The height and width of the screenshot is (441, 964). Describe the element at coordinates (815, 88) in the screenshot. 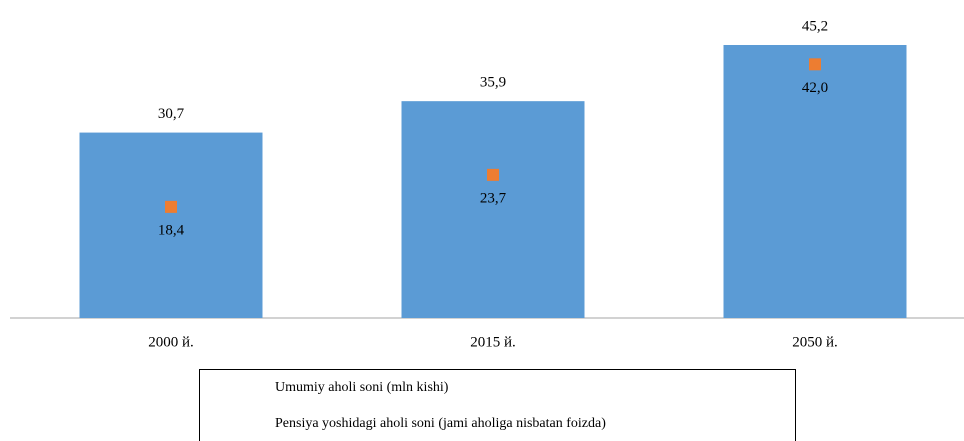

I see `marker-label: 42,0` at that location.